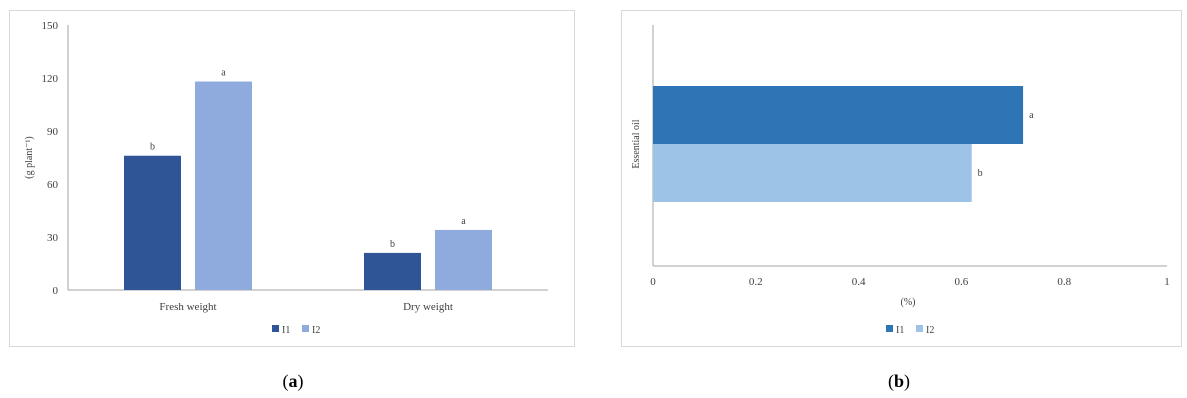 The height and width of the screenshot is (398, 1187). What do you see at coordinates (428, 307) in the screenshot?
I see `x-category-label-1: Dry weight` at bounding box center [428, 307].